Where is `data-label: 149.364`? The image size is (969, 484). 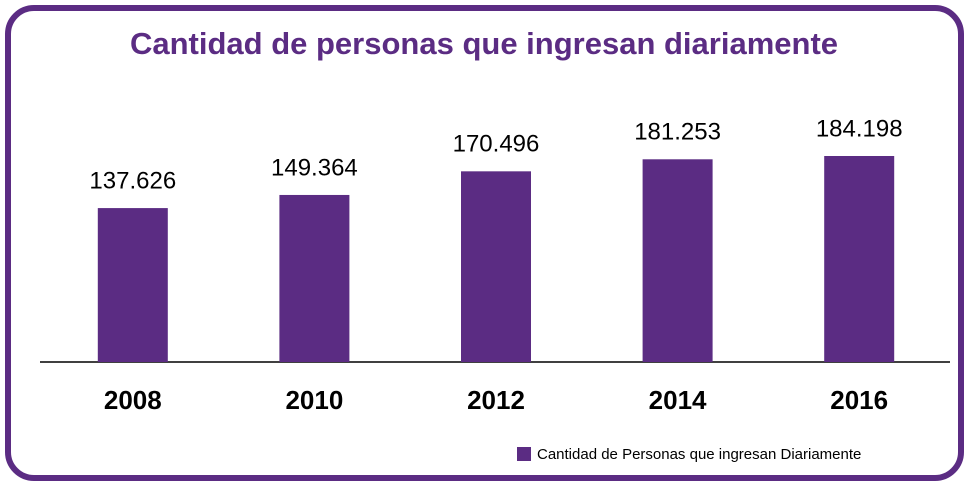 data-label: 149.364 is located at coordinates (314, 167).